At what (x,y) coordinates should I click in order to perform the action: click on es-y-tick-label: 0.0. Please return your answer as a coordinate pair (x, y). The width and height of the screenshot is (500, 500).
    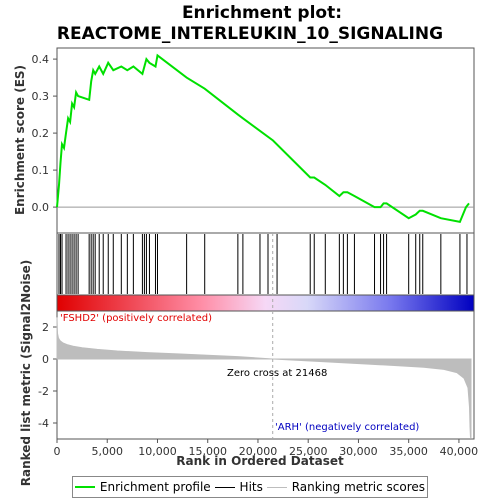
    Looking at the image, I should click on (41, 207).